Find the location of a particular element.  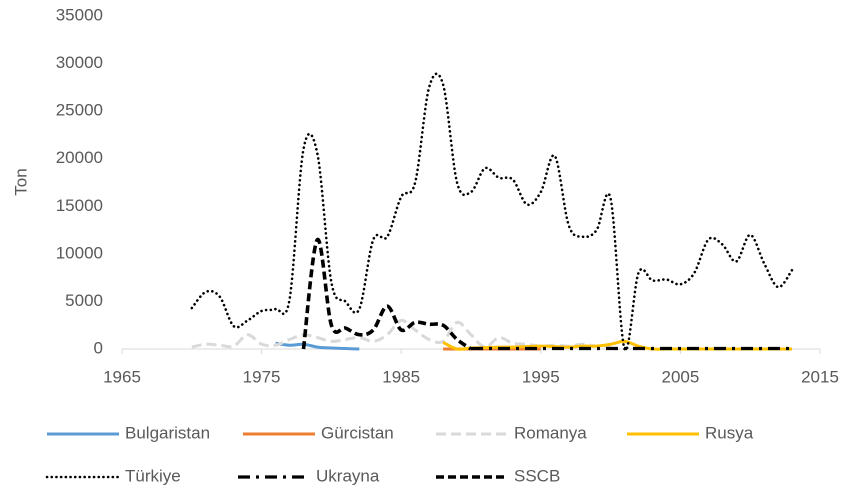

x-tick-label: 1965 is located at coordinates (122, 376).